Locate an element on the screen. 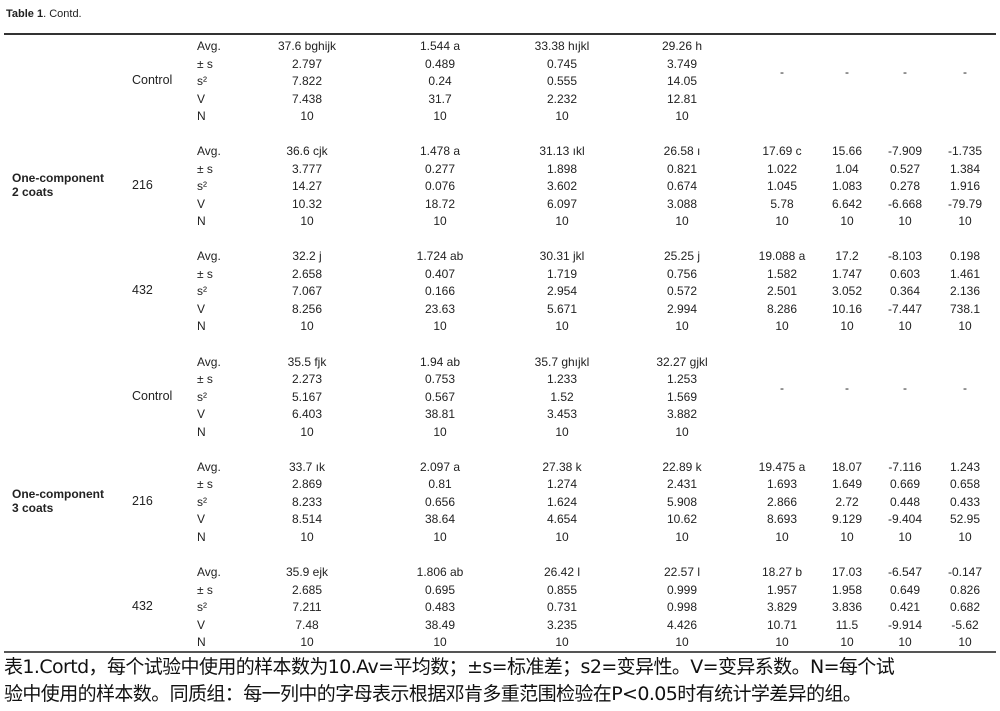 This screenshot has width=1000, height=711. table-cell: 0.669 is located at coordinates (905, 484).